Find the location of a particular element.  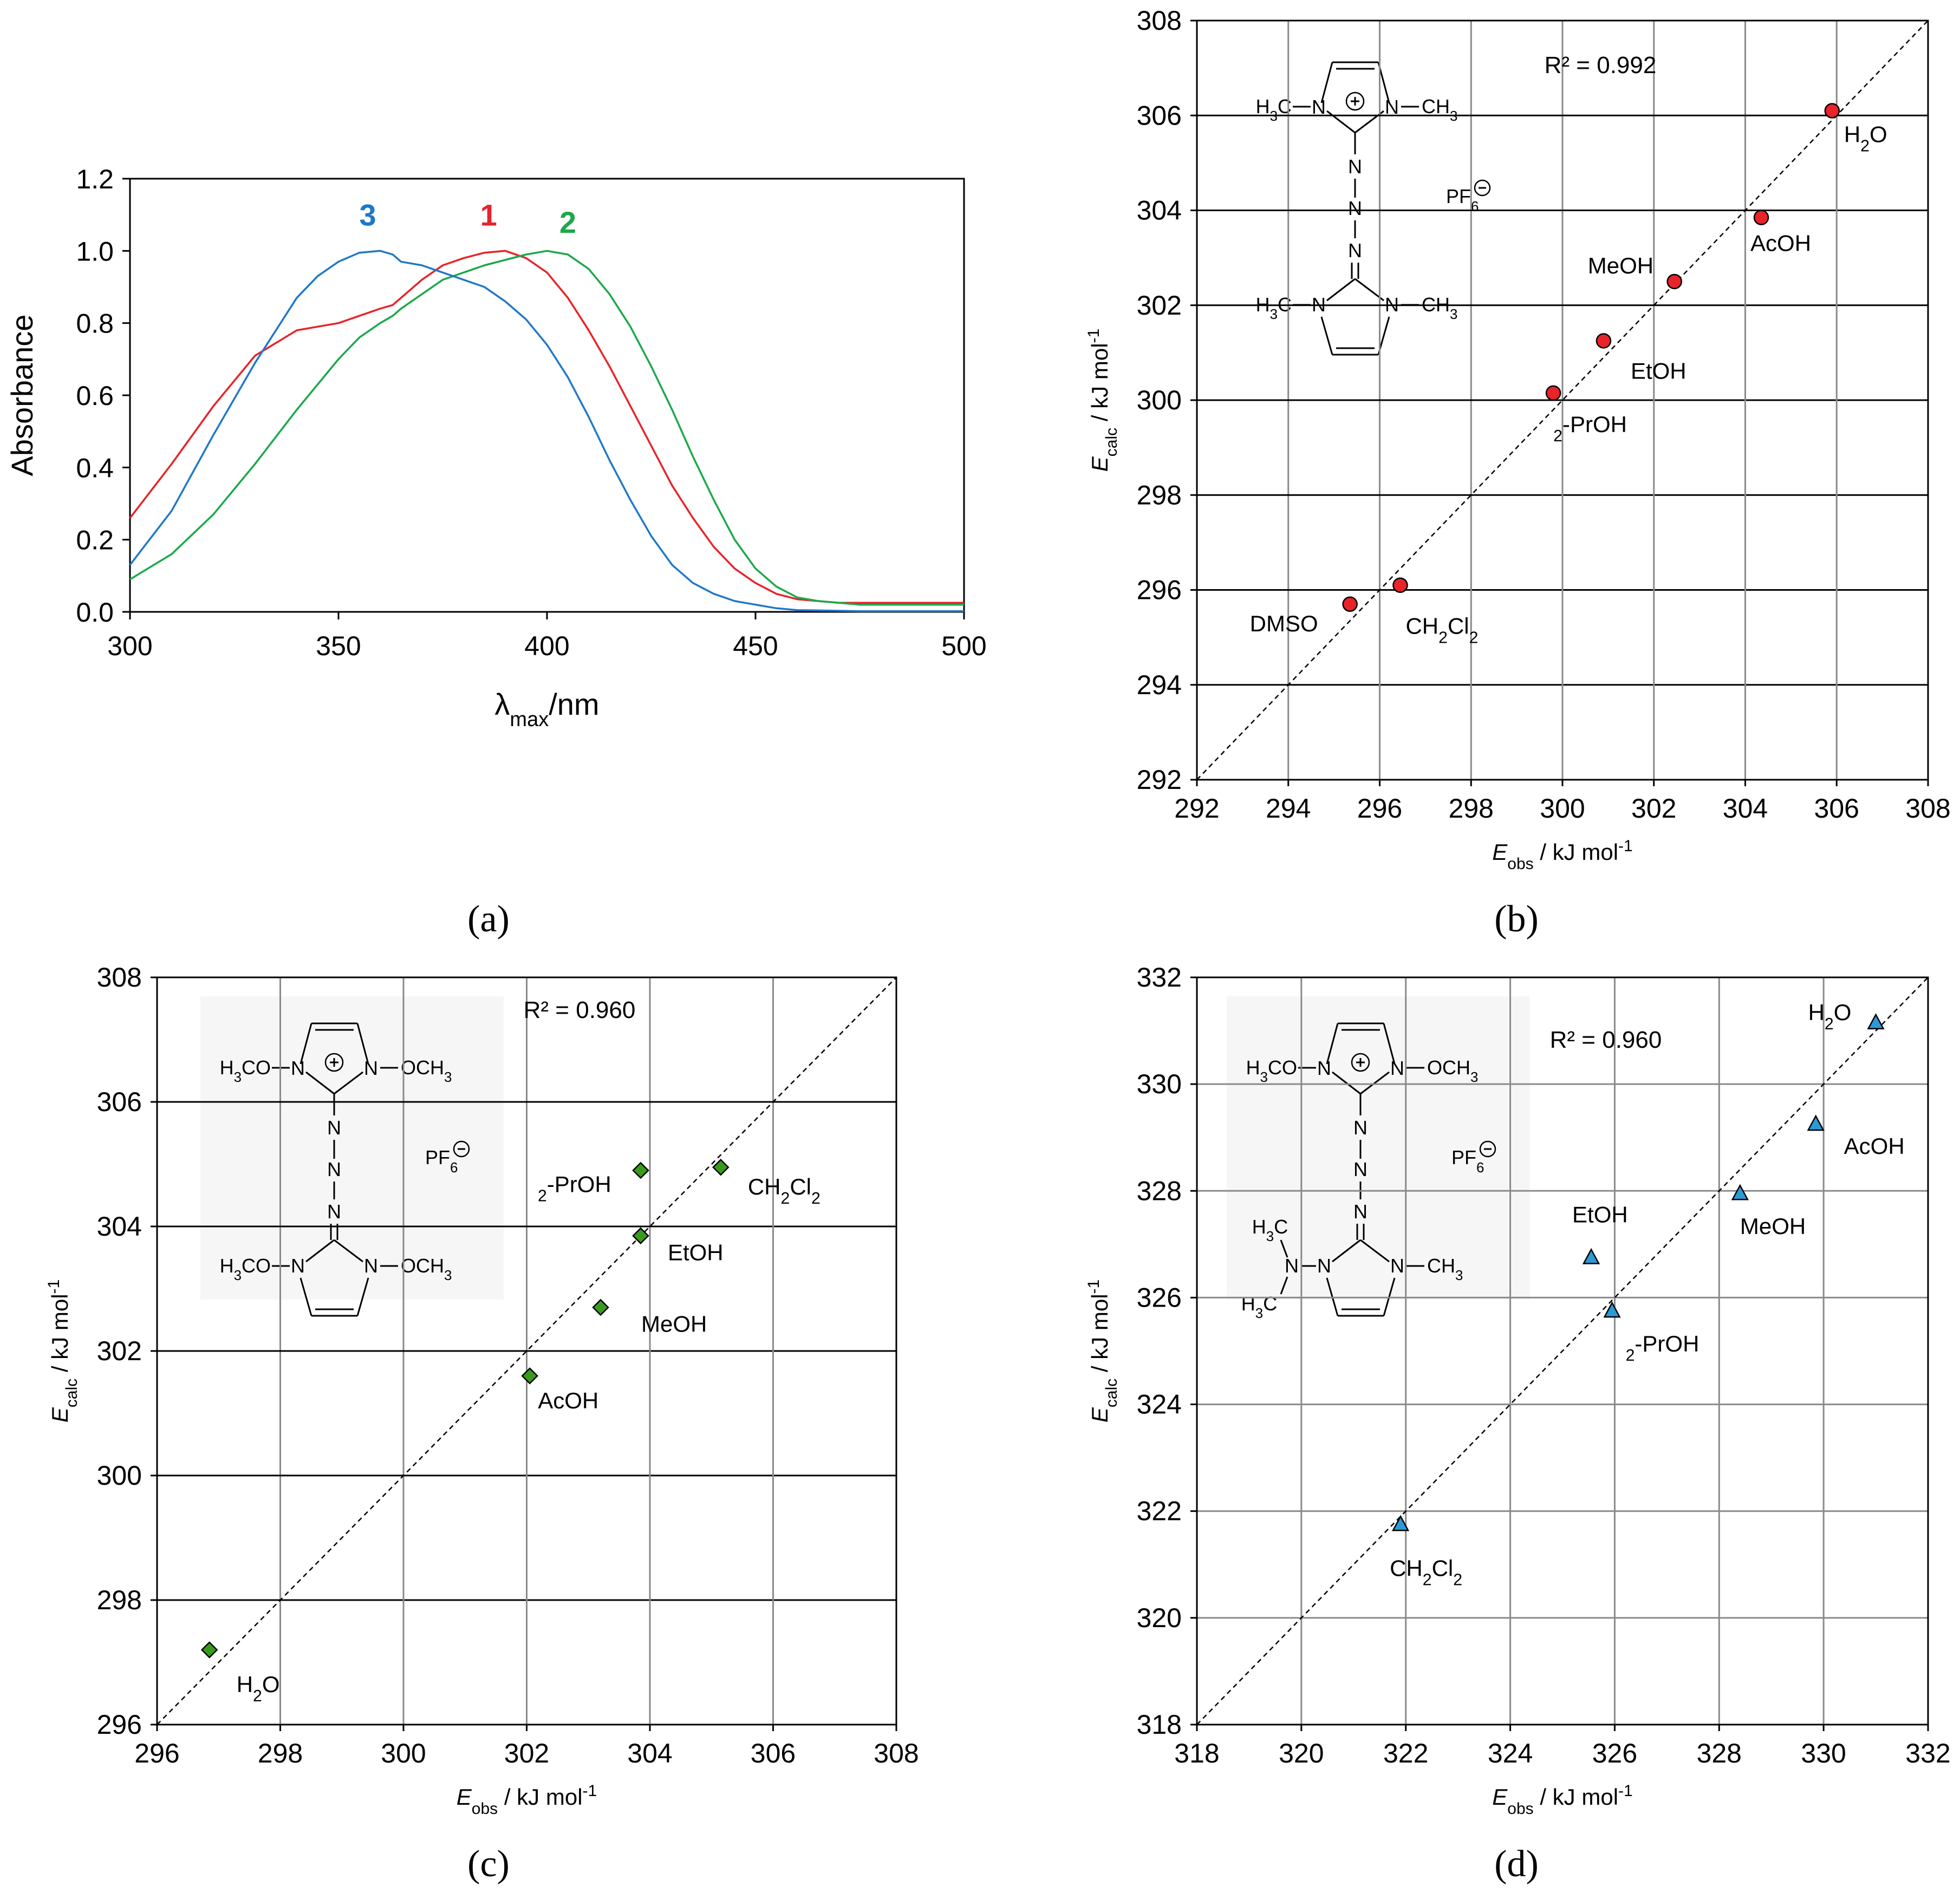

point-label: H2O is located at coordinates (258, 1688).